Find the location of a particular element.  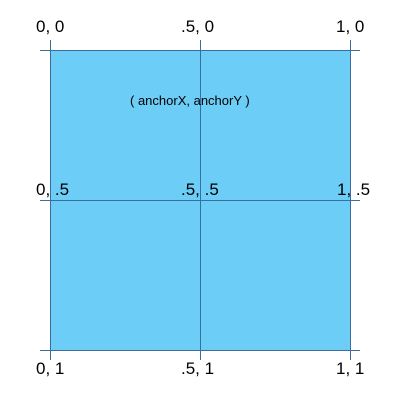

anchor-caption: ( anchorX, anchorY ) is located at coordinates (190, 100).